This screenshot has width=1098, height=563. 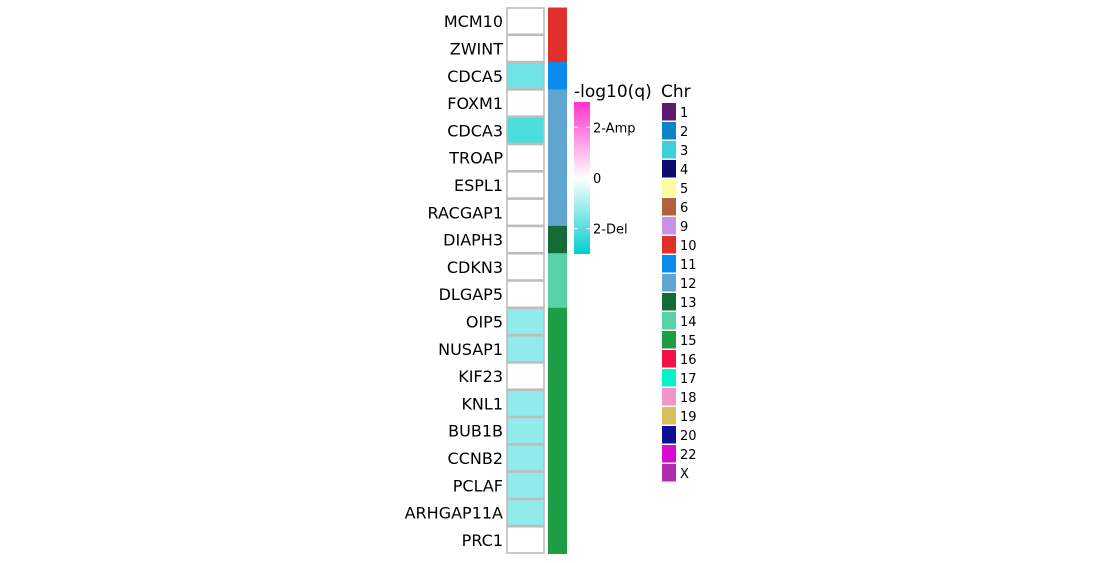 I want to click on chr-legend-label: 19, so click(x=688, y=417).